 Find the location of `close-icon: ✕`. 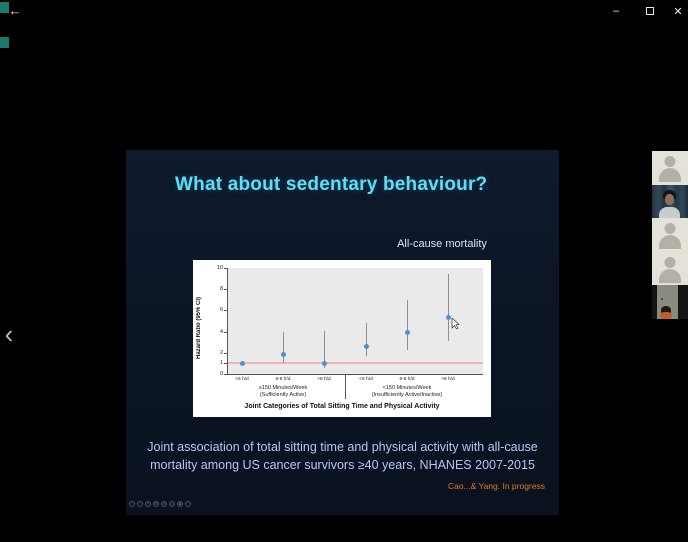

close-icon: ✕ is located at coordinates (678, 11).